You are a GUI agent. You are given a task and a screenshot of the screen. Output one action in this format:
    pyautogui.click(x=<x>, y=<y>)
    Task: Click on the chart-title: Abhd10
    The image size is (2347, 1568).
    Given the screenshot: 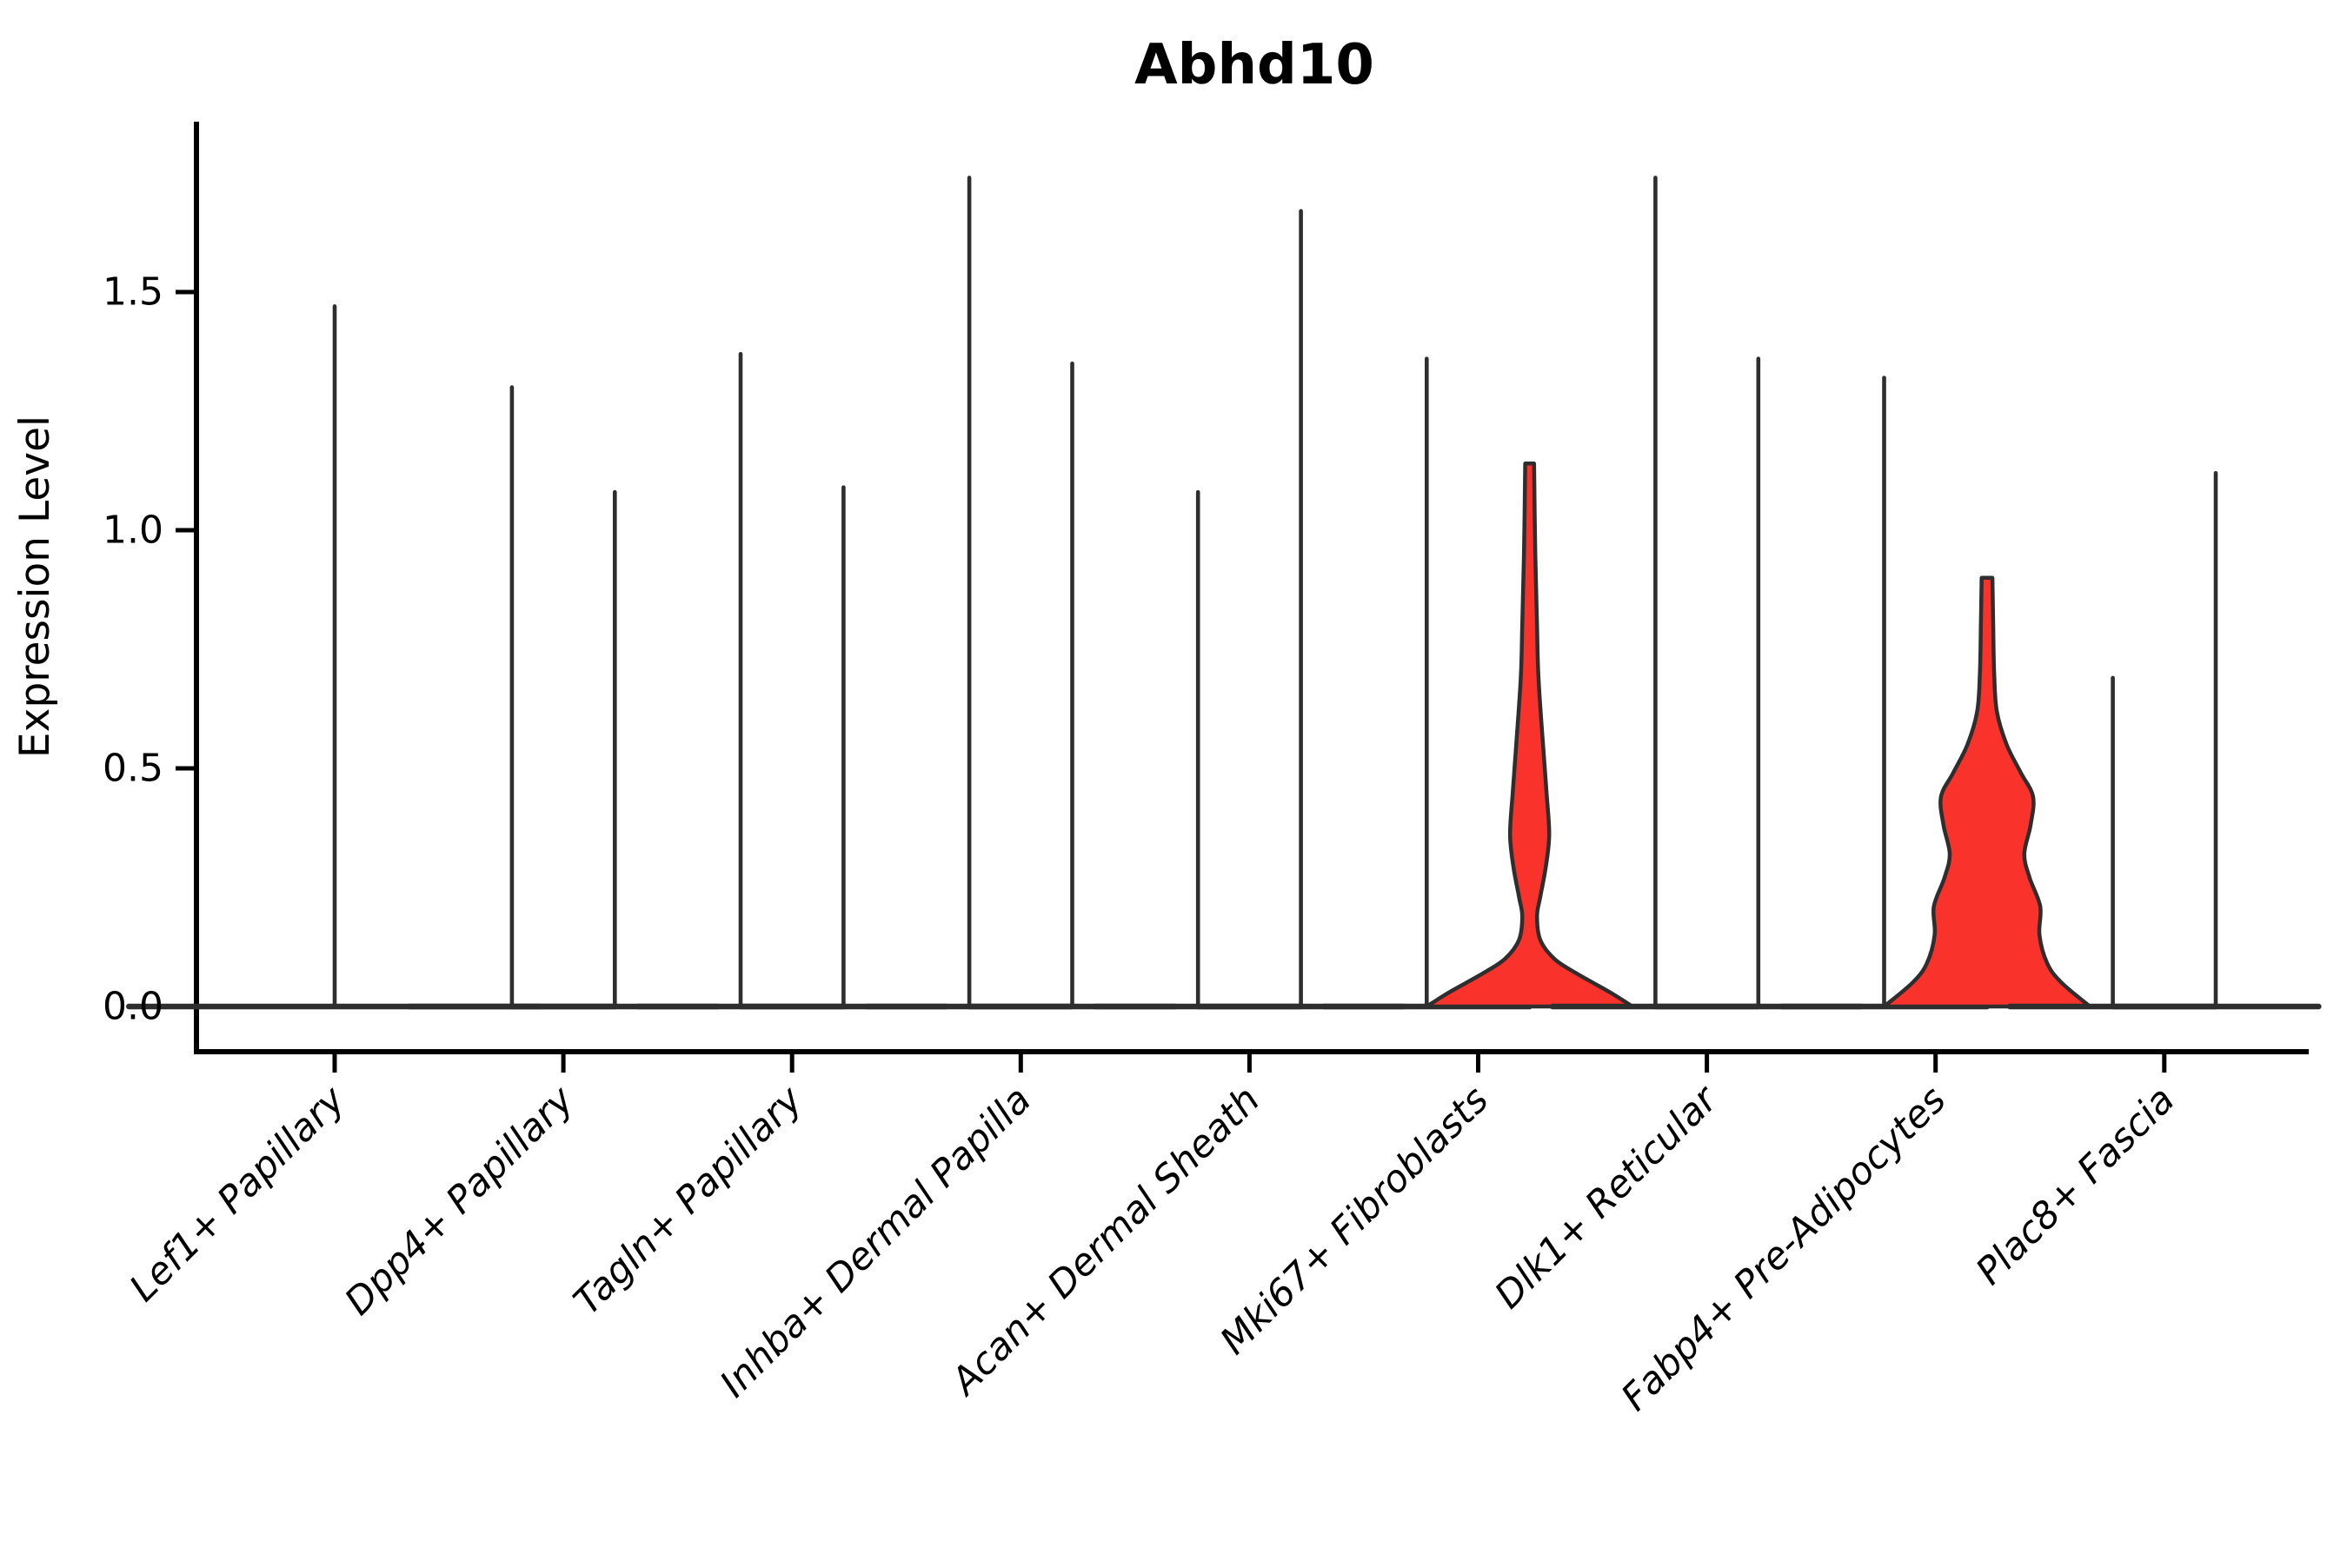 What is the action you would take?
    pyautogui.click(x=1254, y=65)
    